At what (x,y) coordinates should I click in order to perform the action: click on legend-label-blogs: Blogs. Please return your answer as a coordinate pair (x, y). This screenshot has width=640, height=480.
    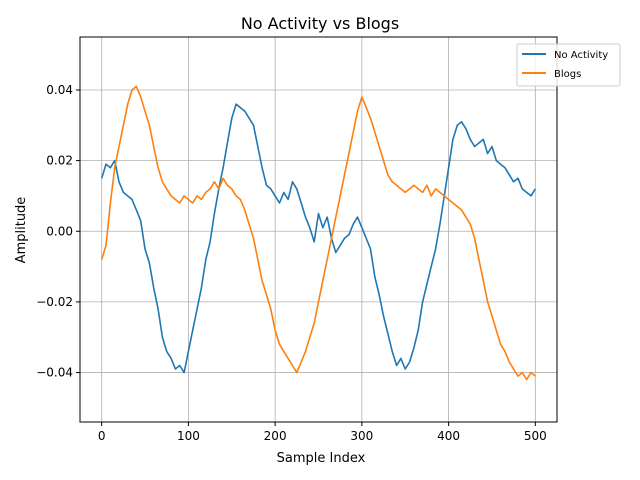
    Looking at the image, I should click on (567, 74).